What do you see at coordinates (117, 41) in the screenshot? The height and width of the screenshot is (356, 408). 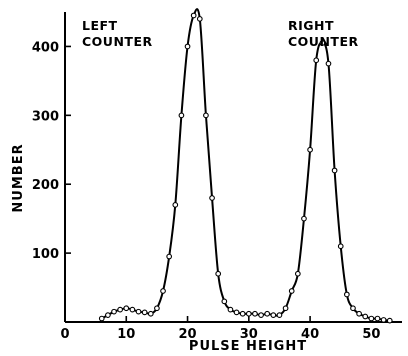 I see `annotation-left-line2: COUNTER` at bounding box center [117, 41].